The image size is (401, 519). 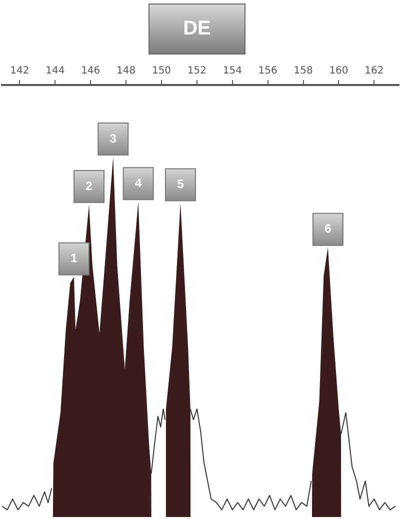 I want to click on annotation: 2, so click(x=89, y=185).